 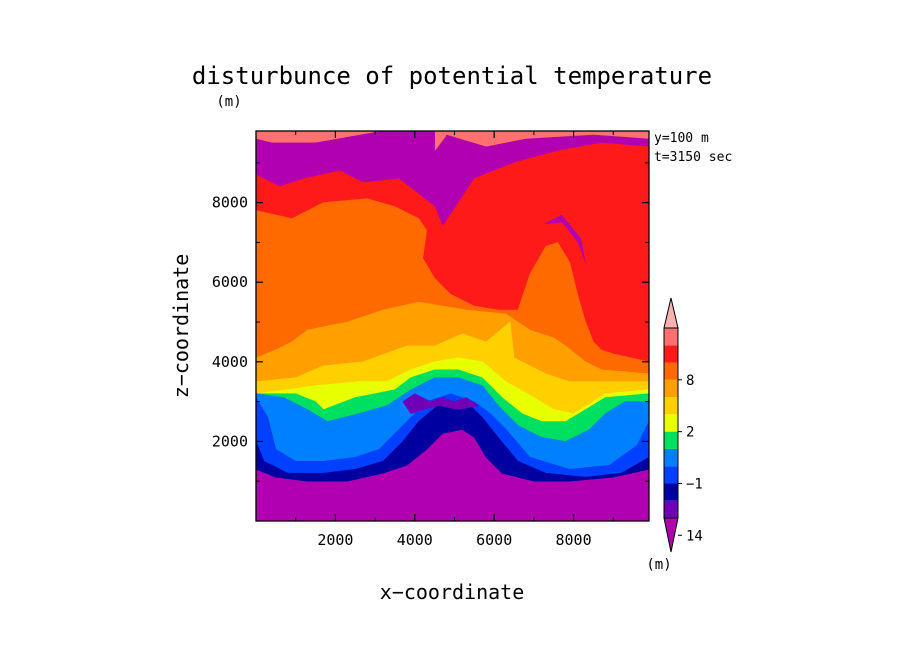 What do you see at coordinates (335, 540) in the screenshot?
I see `x-tick-label: 2000` at bounding box center [335, 540].